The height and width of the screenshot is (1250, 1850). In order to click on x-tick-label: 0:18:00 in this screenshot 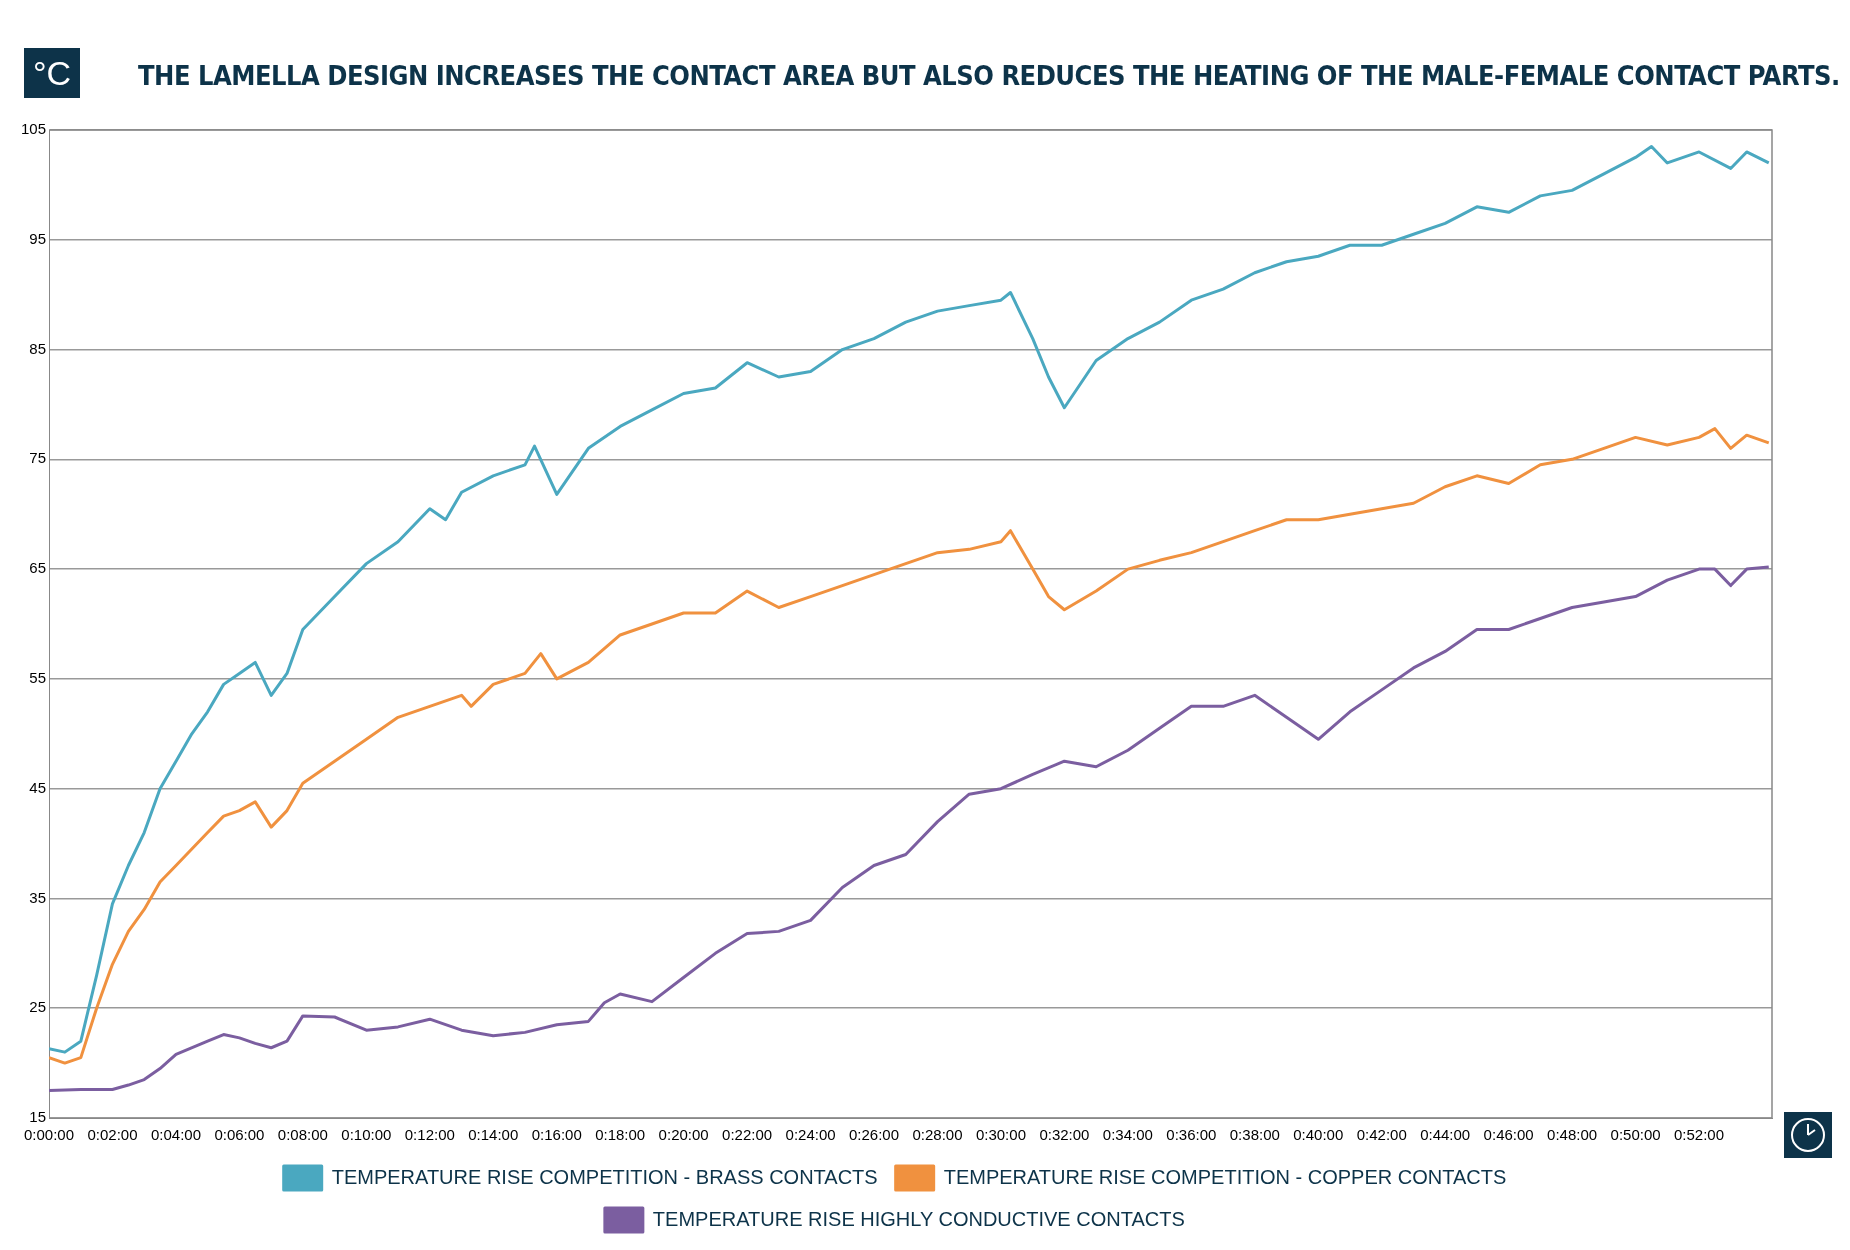, I will do `click(620, 1135)`.